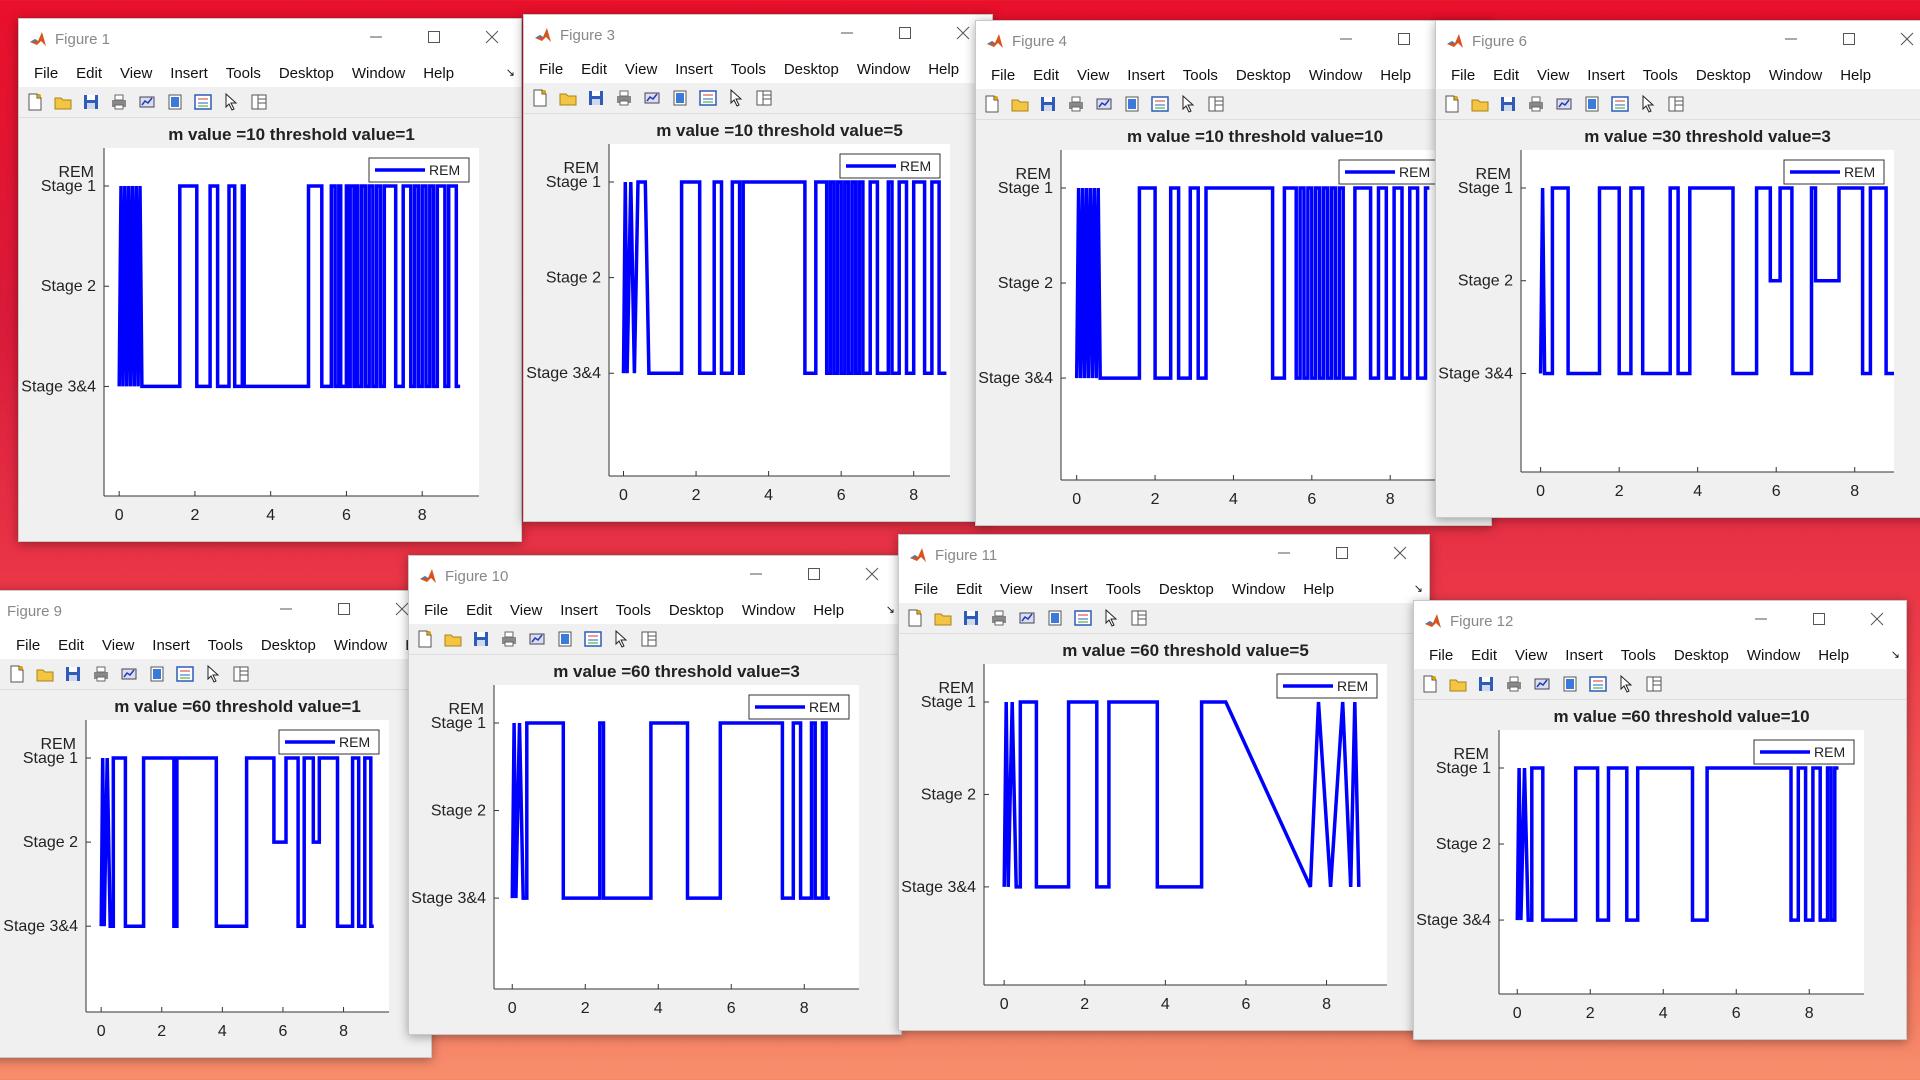 The height and width of the screenshot is (1080, 1920). What do you see at coordinates (1164, 555) in the screenshot?
I see `title-bar: Figure 11` at bounding box center [1164, 555].